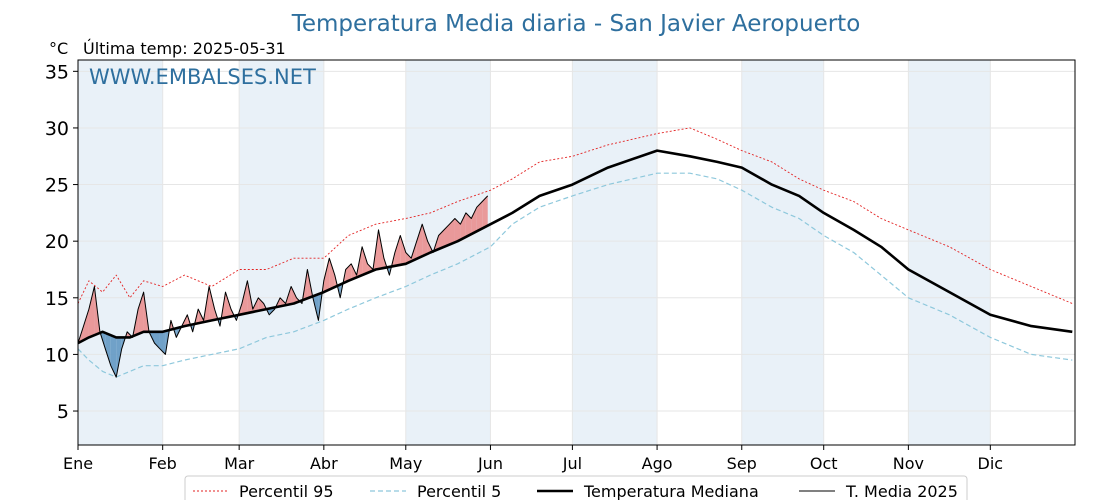  I want to click on y-axis: 5 10 15 20 25 30 35, so click(61, 242).